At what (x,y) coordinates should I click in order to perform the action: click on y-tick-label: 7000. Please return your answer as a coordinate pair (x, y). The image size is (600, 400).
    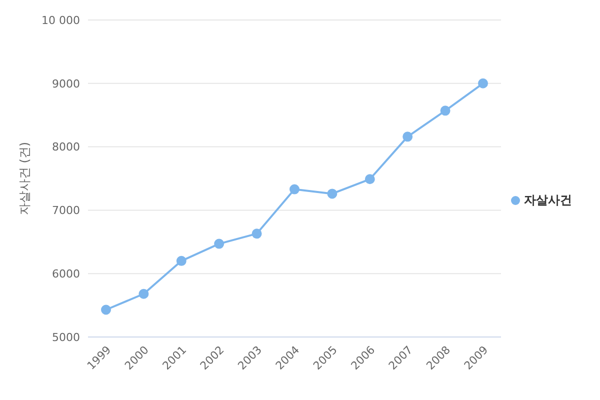
    Looking at the image, I should click on (66, 211).